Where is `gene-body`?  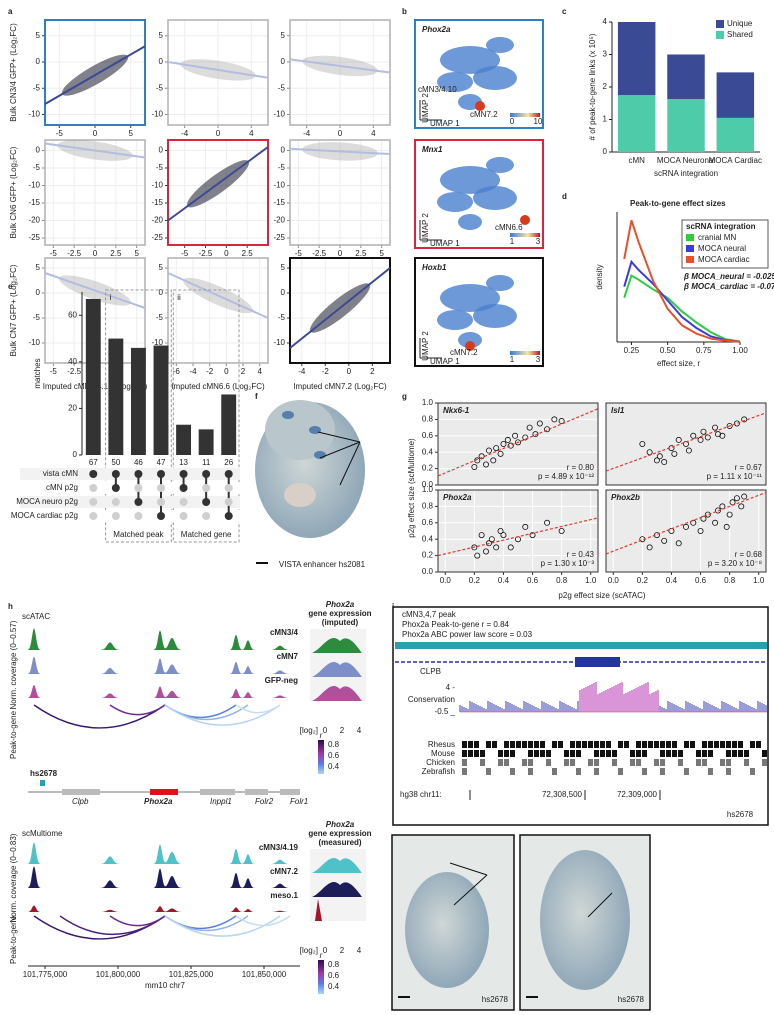
gene-body is located at coordinates (217, 792).